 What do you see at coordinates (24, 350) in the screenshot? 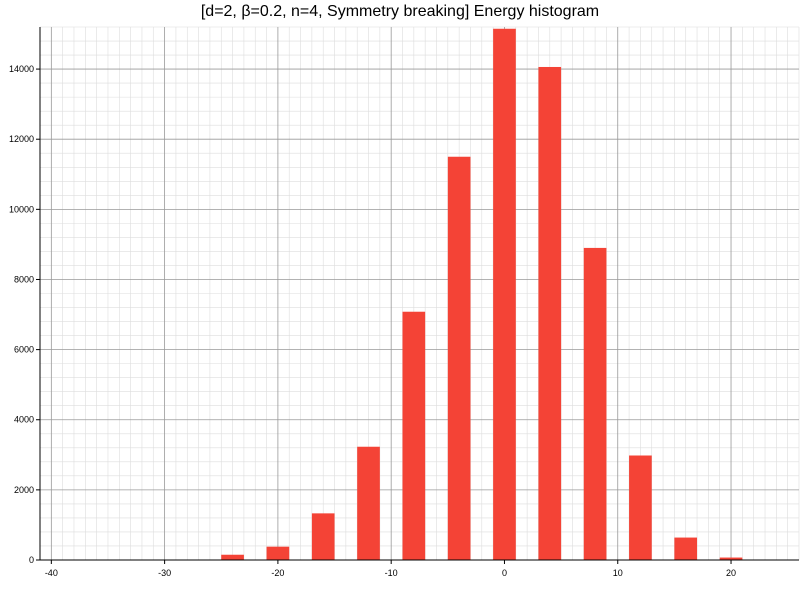
I see `y-tick-label: 6000` at bounding box center [24, 350].